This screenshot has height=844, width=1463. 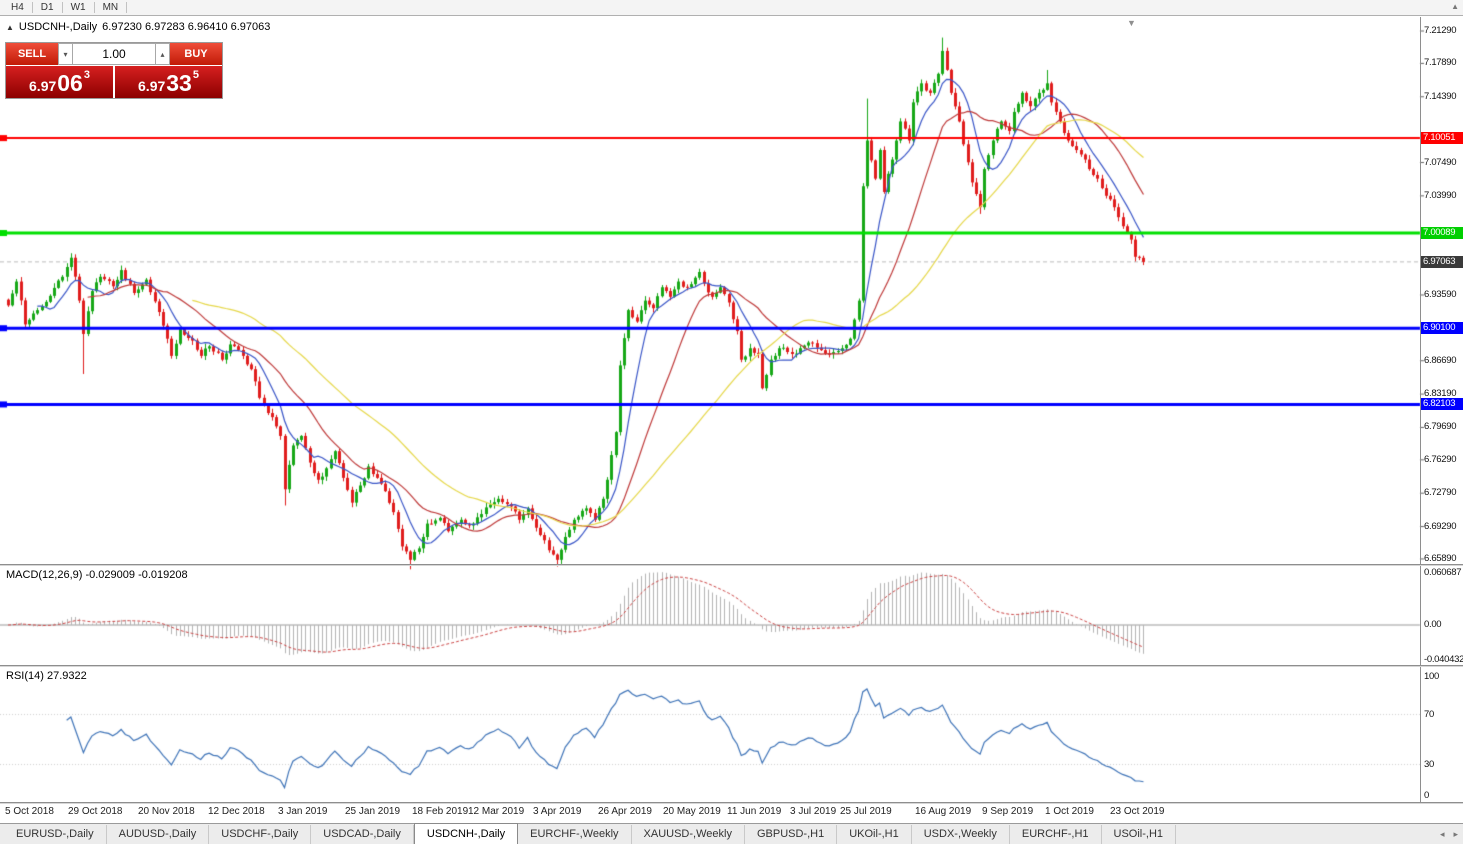 I want to click on buy-price-main: 6.97, so click(x=152, y=86).